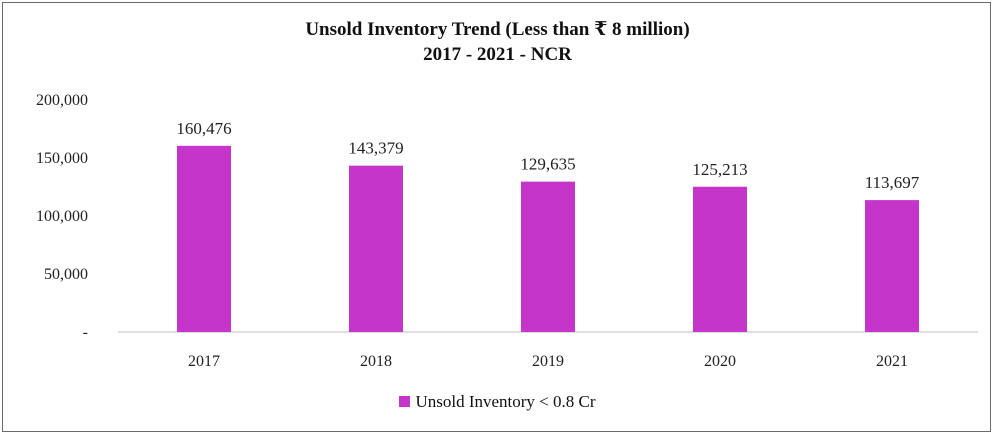 The height and width of the screenshot is (432, 995). Describe the element at coordinates (497, 54) in the screenshot. I see `chart-subtitle: 2017 - 2021 - NCR` at that location.